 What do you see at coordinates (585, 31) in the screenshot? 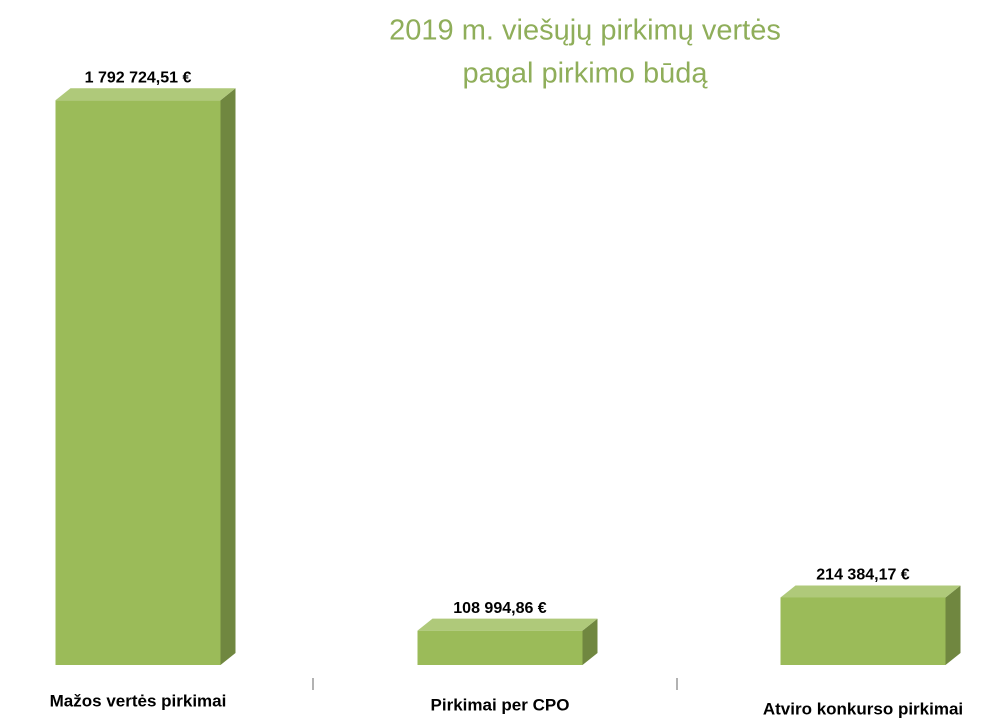
I see `chart-title: 2019 m. viešųjų pirkimų vertės` at bounding box center [585, 31].